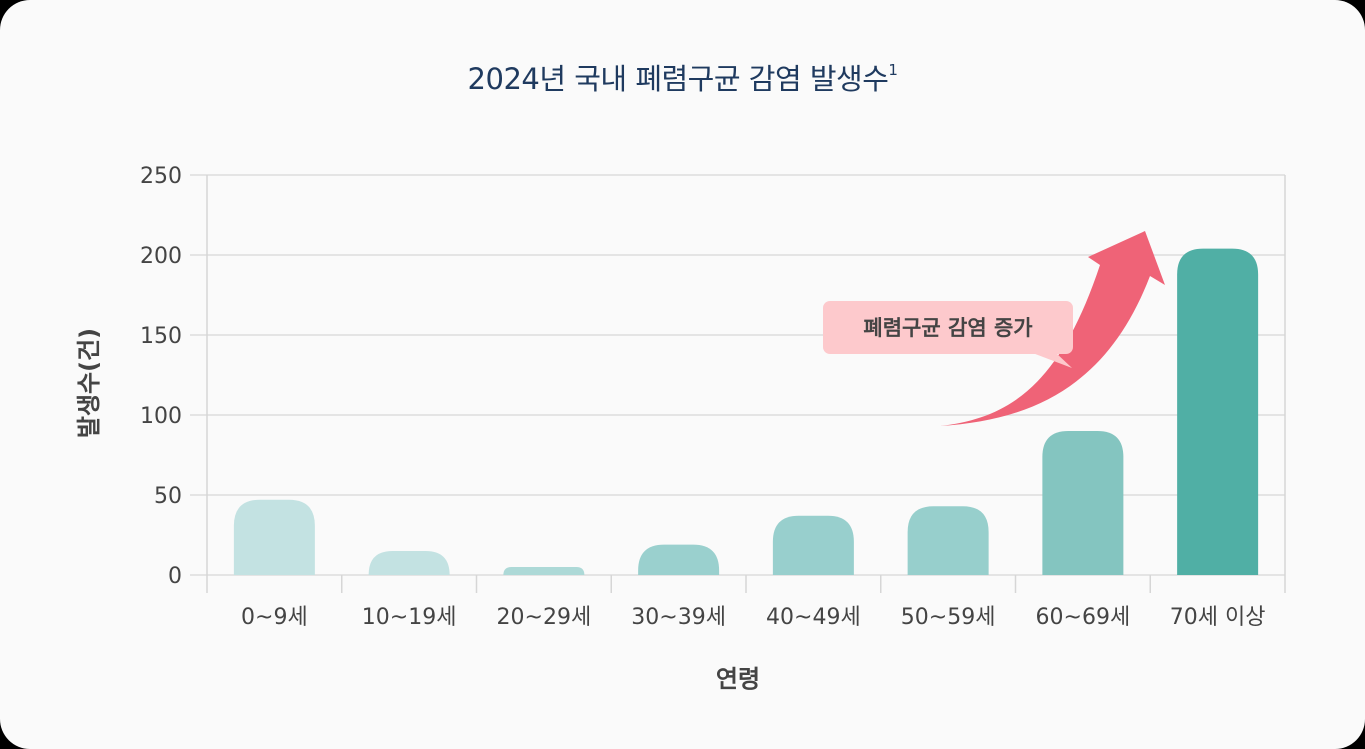  I want to click on y-tick-label: 250, so click(161, 176).